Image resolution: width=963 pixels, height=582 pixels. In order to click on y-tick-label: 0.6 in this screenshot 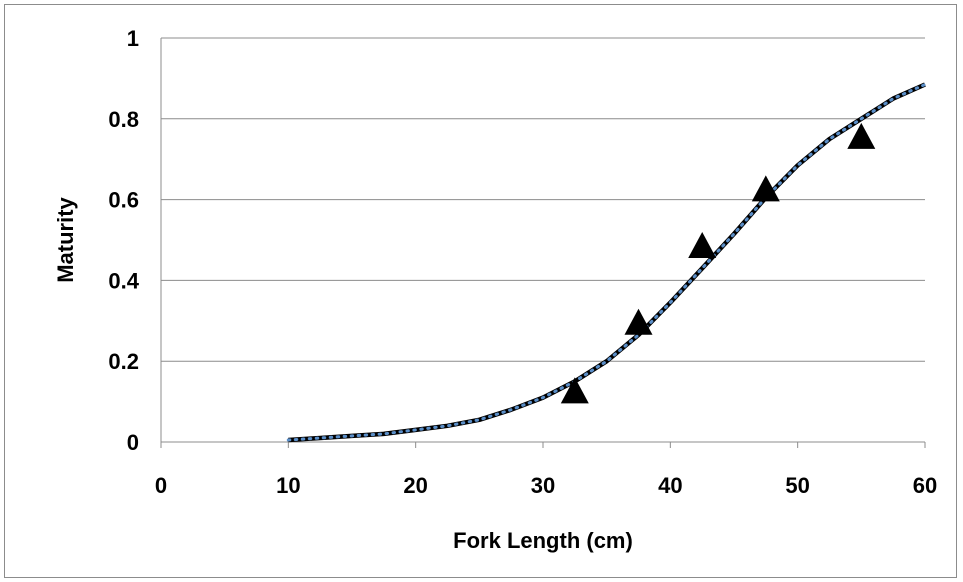, I will do `click(123, 200)`.